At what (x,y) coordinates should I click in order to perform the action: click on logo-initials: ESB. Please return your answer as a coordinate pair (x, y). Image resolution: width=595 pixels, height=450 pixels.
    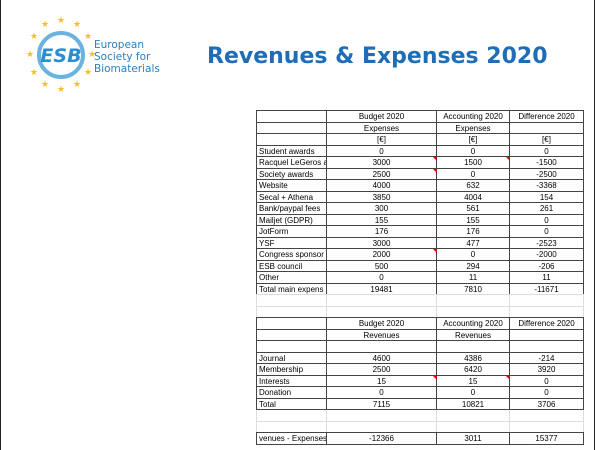
    Looking at the image, I should click on (60, 56).